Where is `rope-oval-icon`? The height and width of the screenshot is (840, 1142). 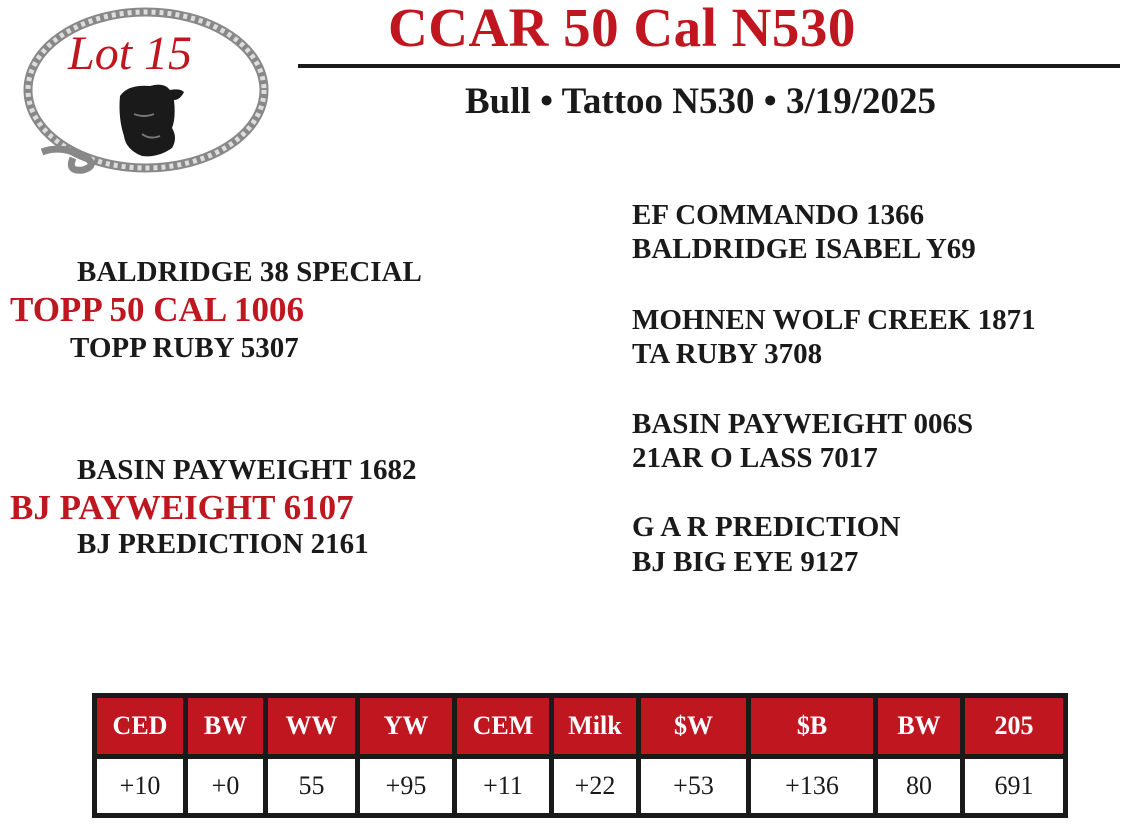 rope-oval-icon is located at coordinates (146, 90).